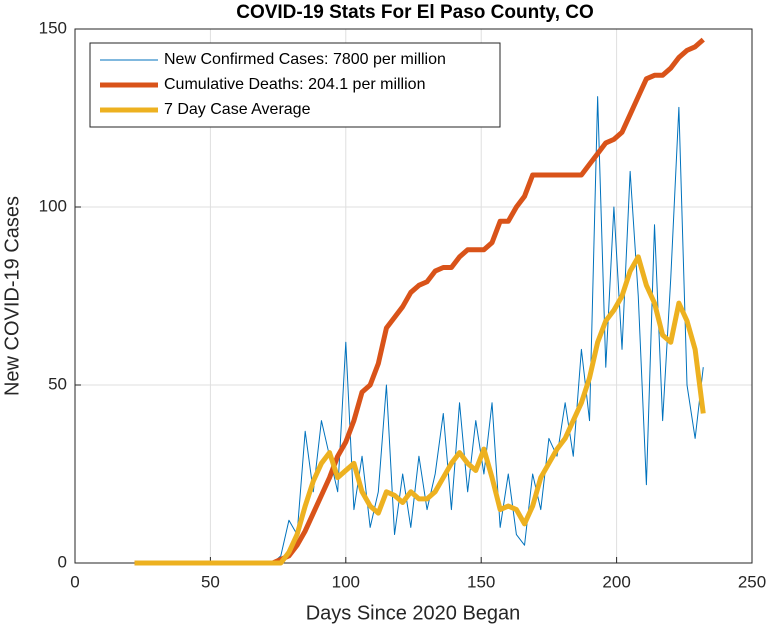  I want to click on x-tick-label: 150, so click(481, 581).